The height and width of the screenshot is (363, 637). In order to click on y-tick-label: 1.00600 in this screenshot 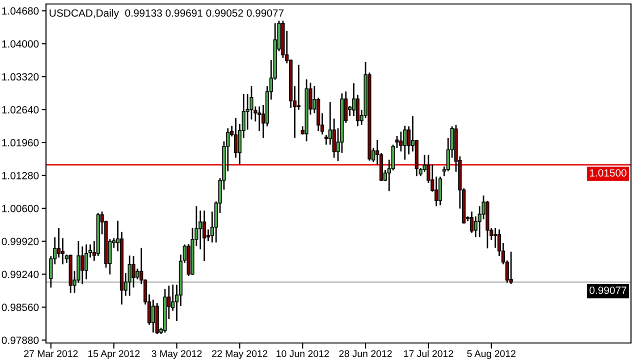, I will do `click(20, 208)`.